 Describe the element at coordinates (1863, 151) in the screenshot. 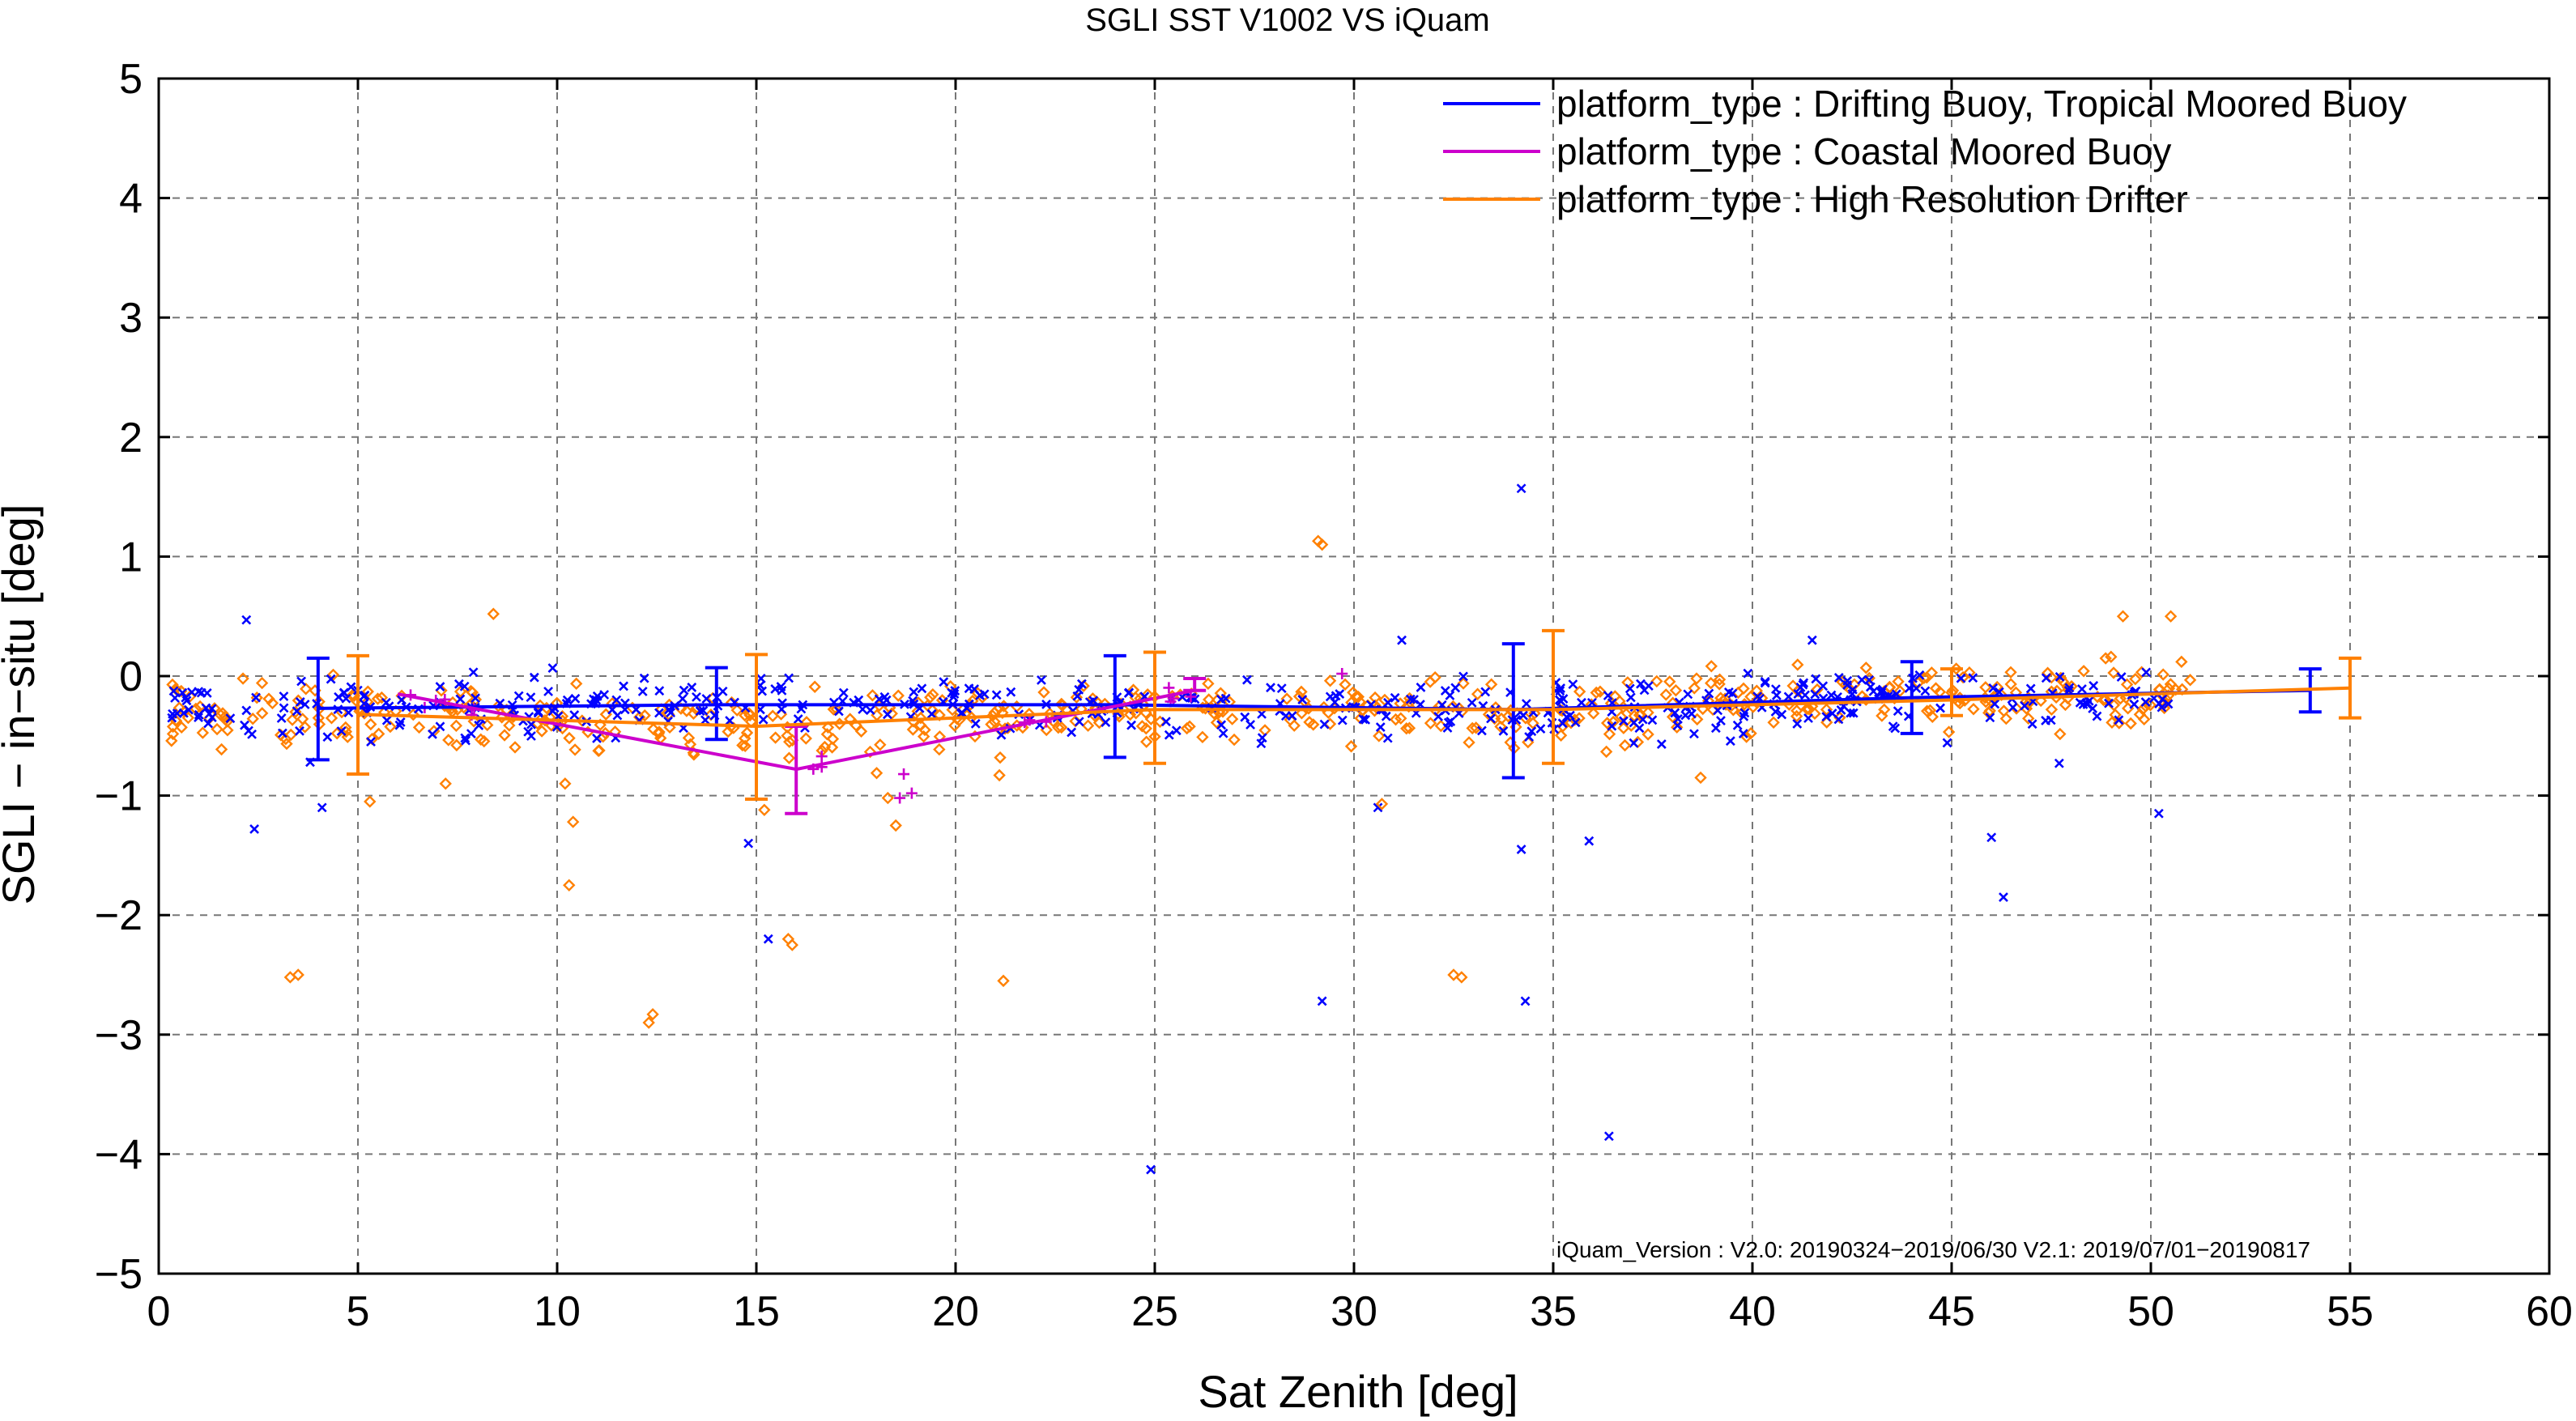

I see `legend-label: platform_type : Coastal Moored Buoy` at that location.